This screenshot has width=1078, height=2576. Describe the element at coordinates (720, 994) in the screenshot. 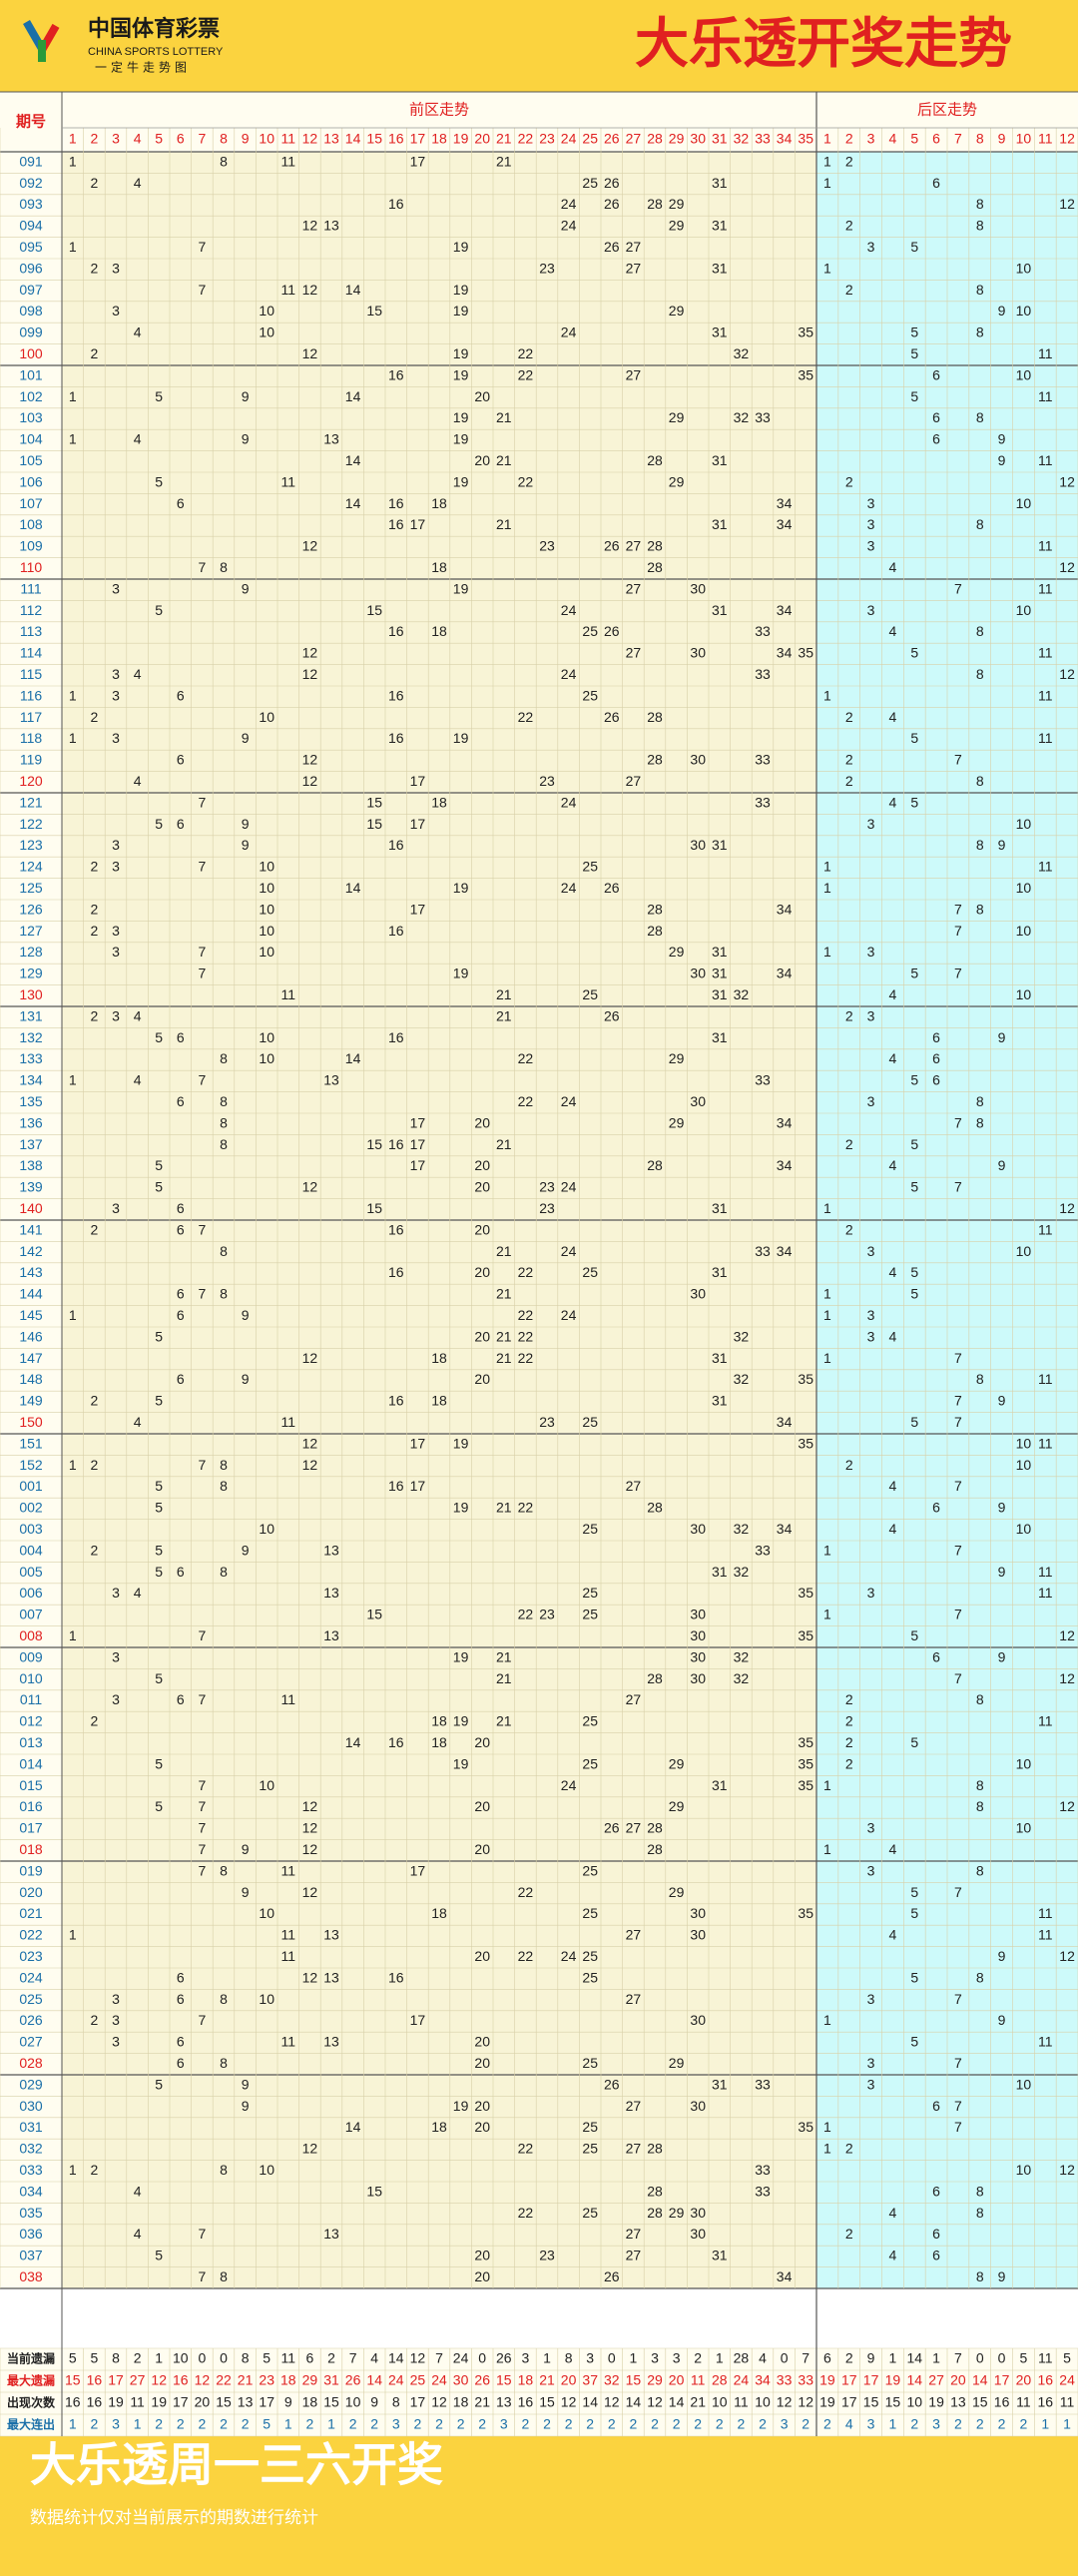

I see `front-number: 31` at that location.